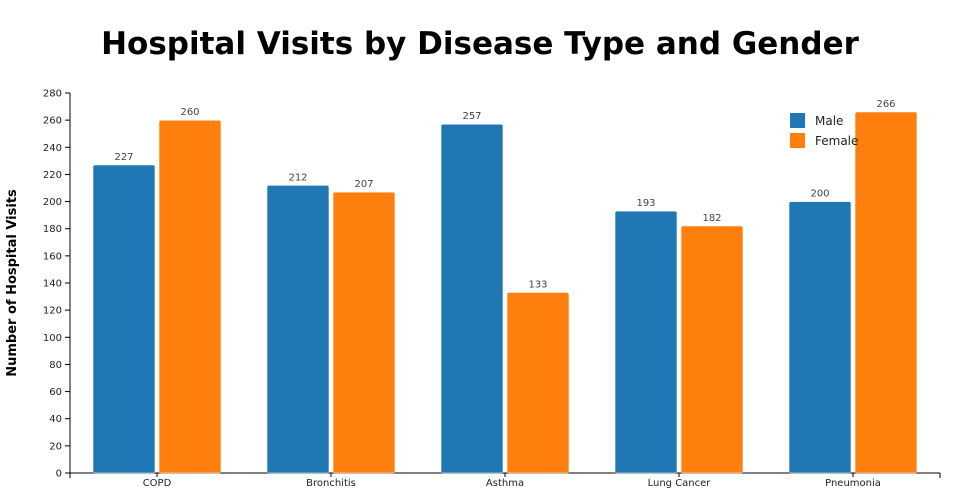 The height and width of the screenshot is (500, 960). What do you see at coordinates (157, 483) in the screenshot?
I see `x-tick-label: COPD` at bounding box center [157, 483].